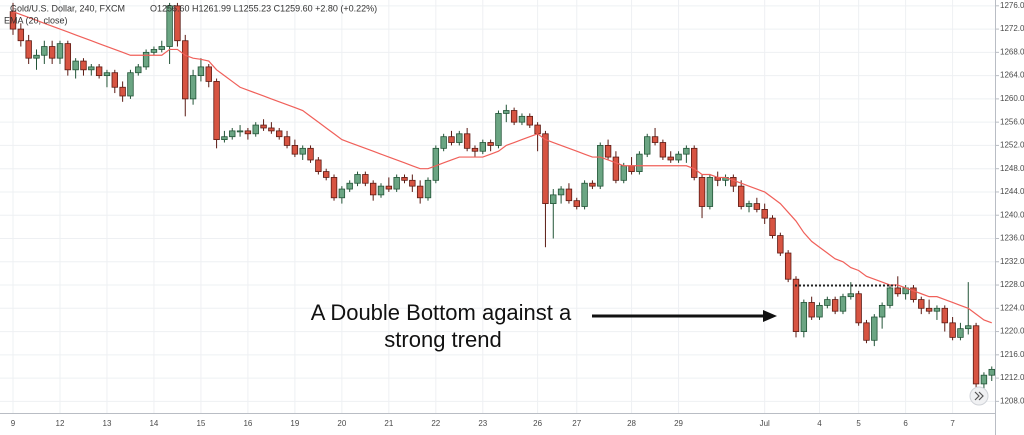 The image size is (1024, 435). I want to click on y-tick-label: 1252.00, so click(1012, 145).